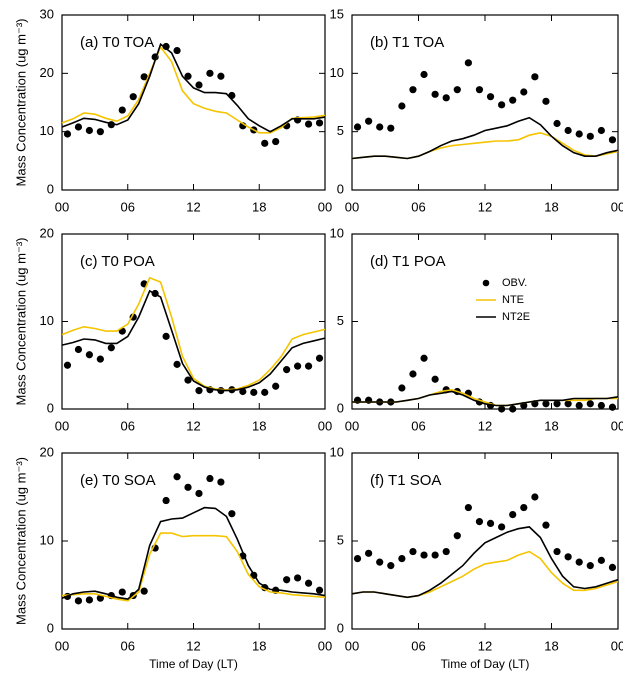  Describe the element at coordinates (405, 480) in the screenshot. I see `panel-title: (f) T1 SOA` at that location.